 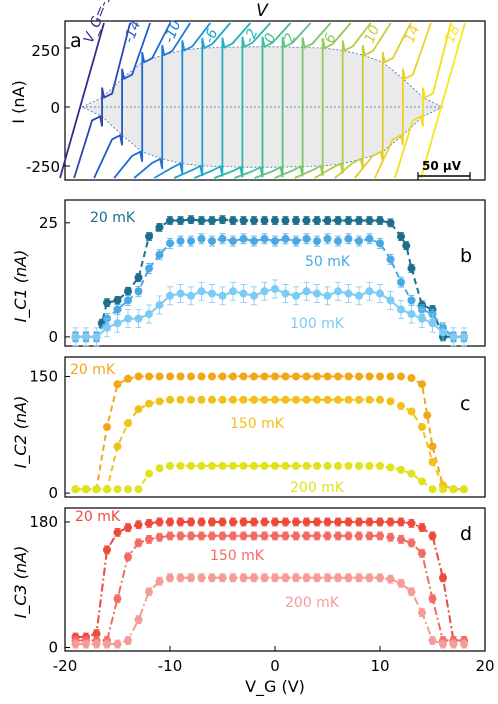 What do you see at coordinates (269, 611) in the screenshot?
I see `series-2: 200 mK` at bounding box center [269, 611].